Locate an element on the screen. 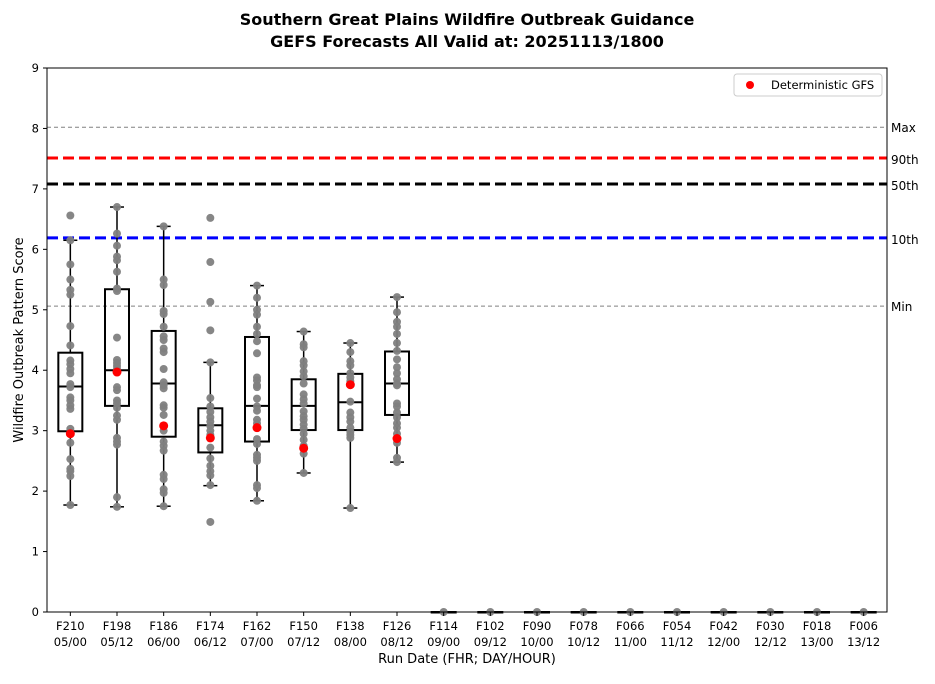  x-tick-label-date: 05/00 is located at coordinates (70, 642).